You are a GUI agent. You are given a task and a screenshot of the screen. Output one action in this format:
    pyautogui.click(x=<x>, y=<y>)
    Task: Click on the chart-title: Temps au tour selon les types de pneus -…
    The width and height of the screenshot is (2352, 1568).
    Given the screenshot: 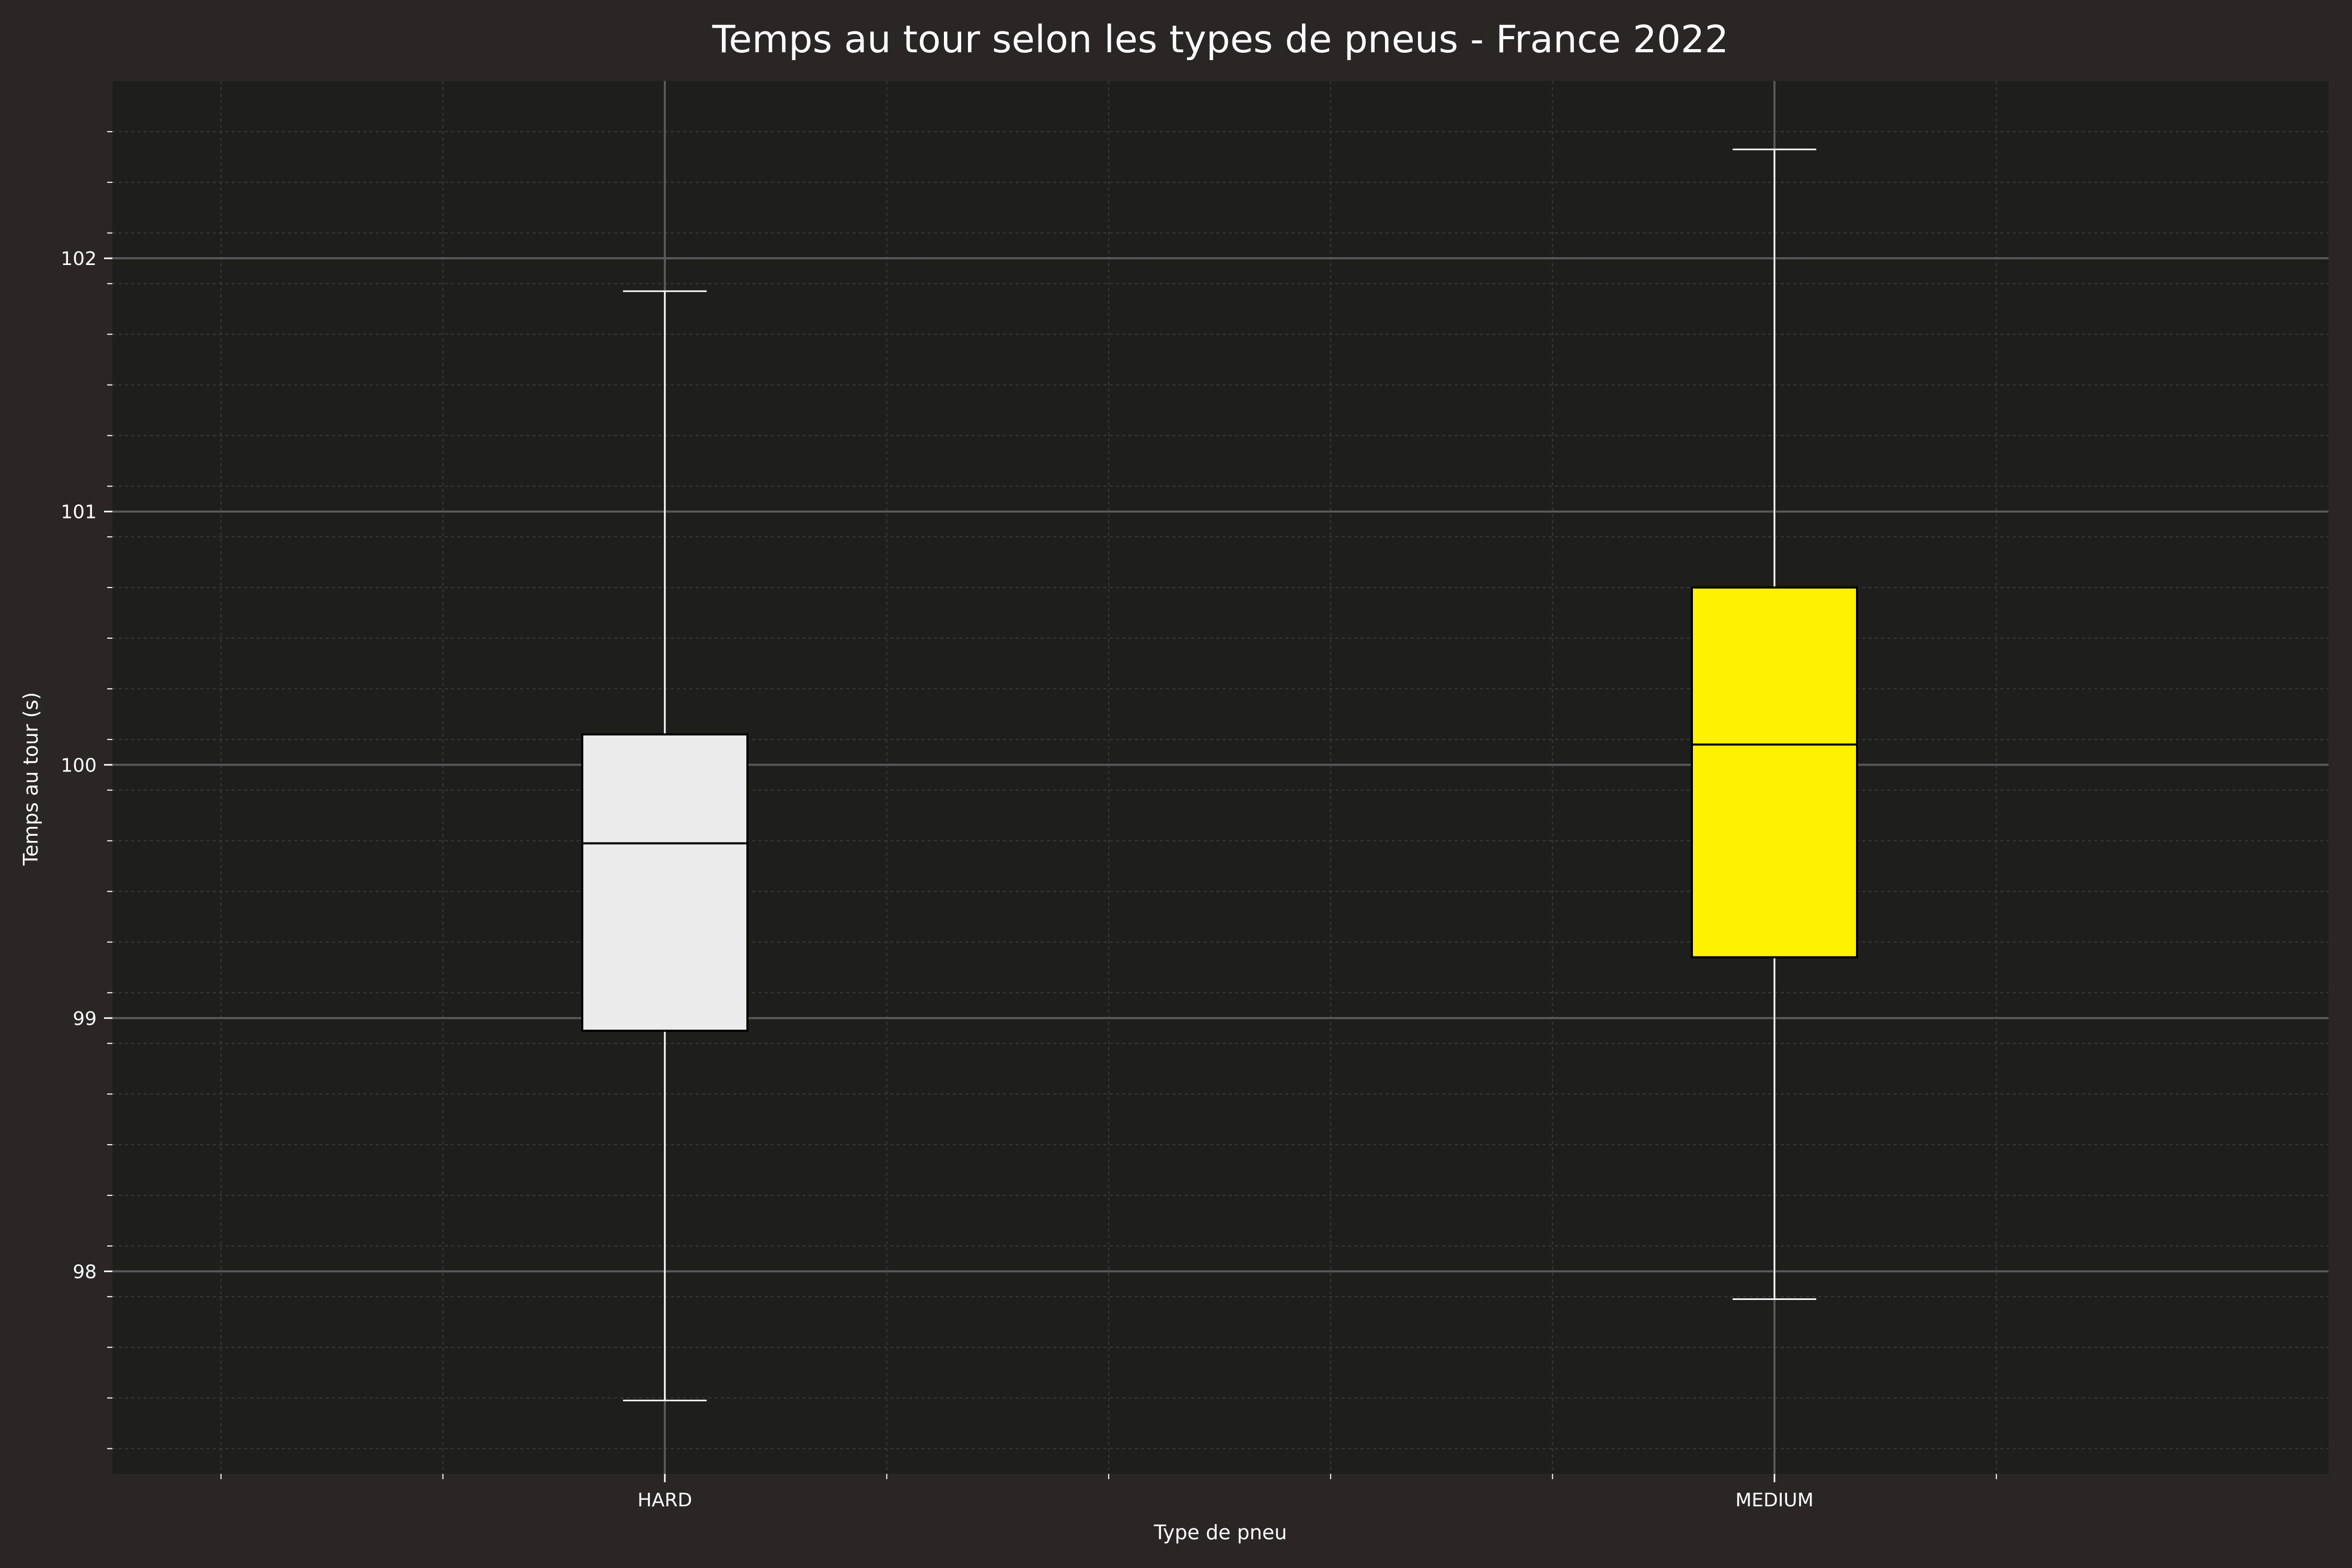 What is the action you would take?
    pyautogui.click(x=1220, y=39)
    